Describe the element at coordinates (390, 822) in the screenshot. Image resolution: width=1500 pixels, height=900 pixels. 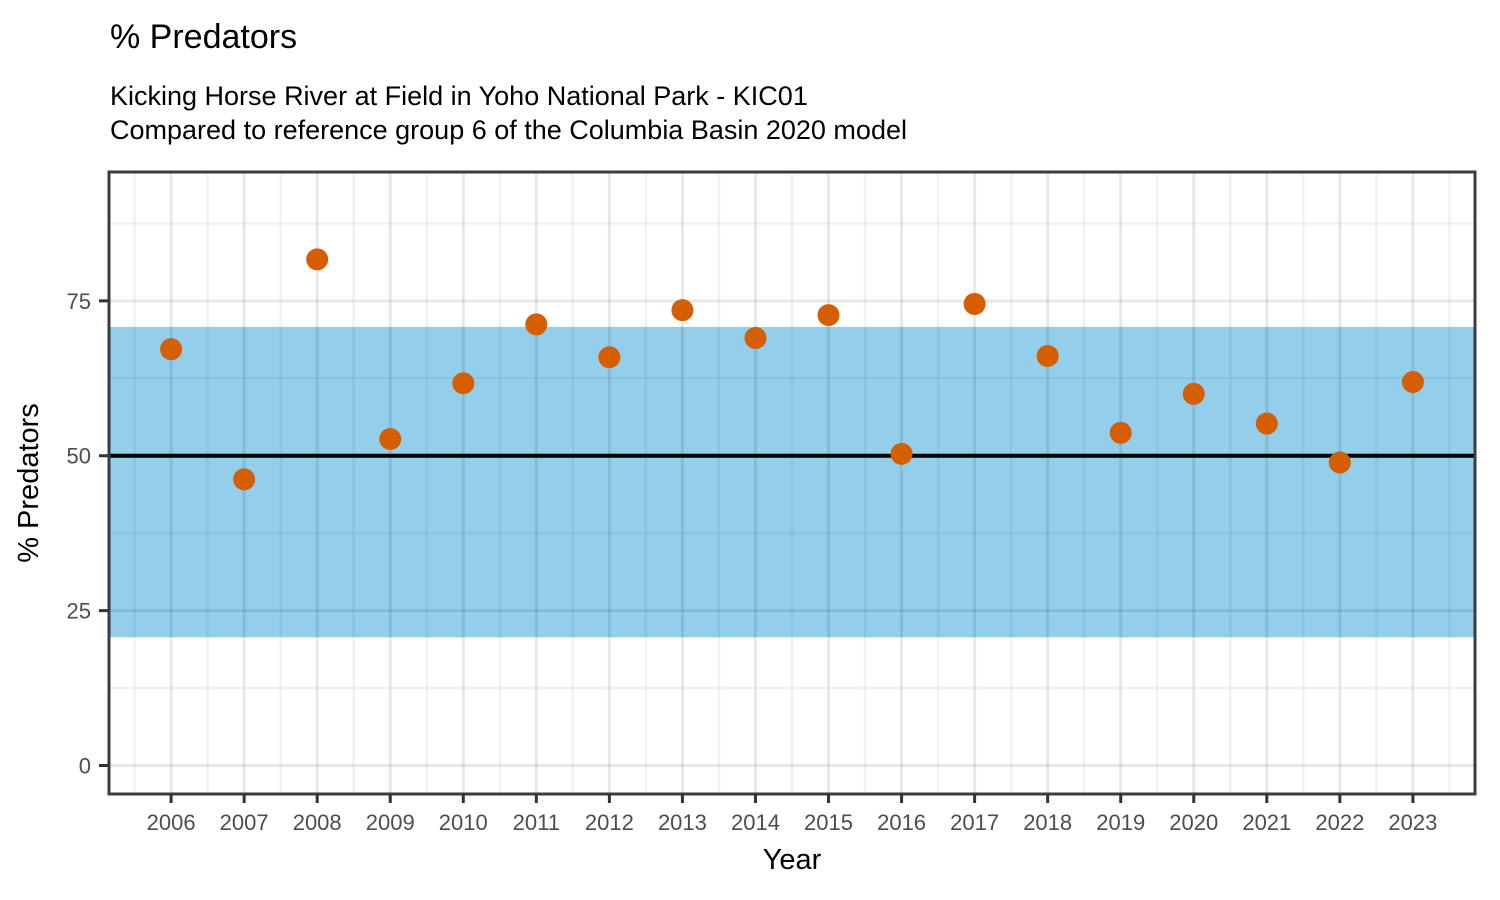
I see `x-tick-label-2009: 2009` at that location.